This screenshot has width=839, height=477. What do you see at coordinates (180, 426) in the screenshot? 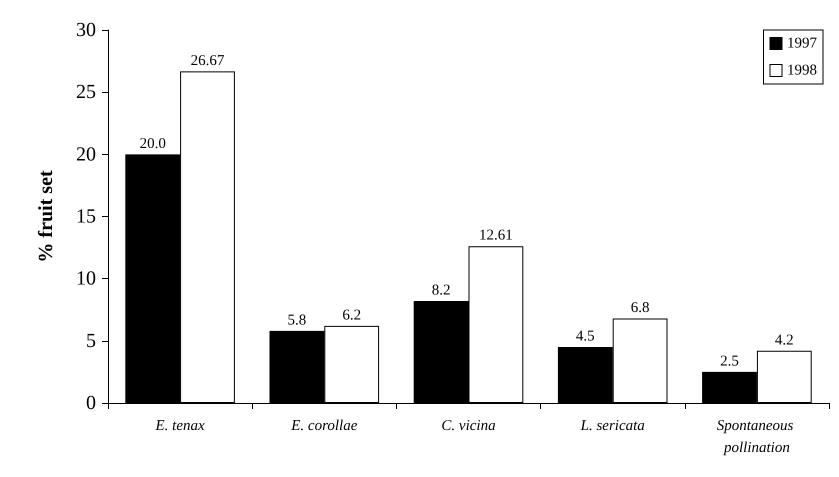
I see `x-tick-label: E. tenax` at bounding box center [180, 426].